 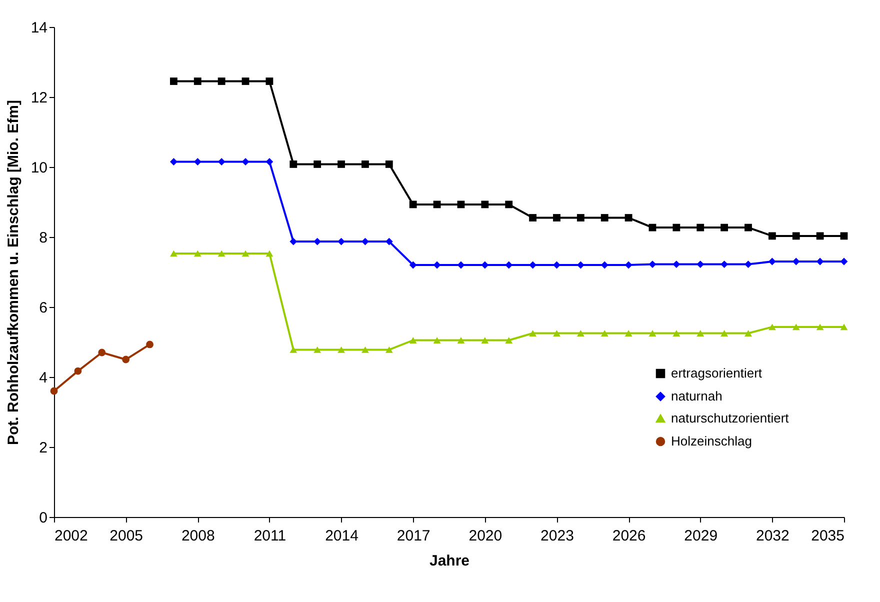 What do you see at coordinates (43, 238) in the screenshot?
I see `y-tick-label: 8` at bounding box center [43, 238].